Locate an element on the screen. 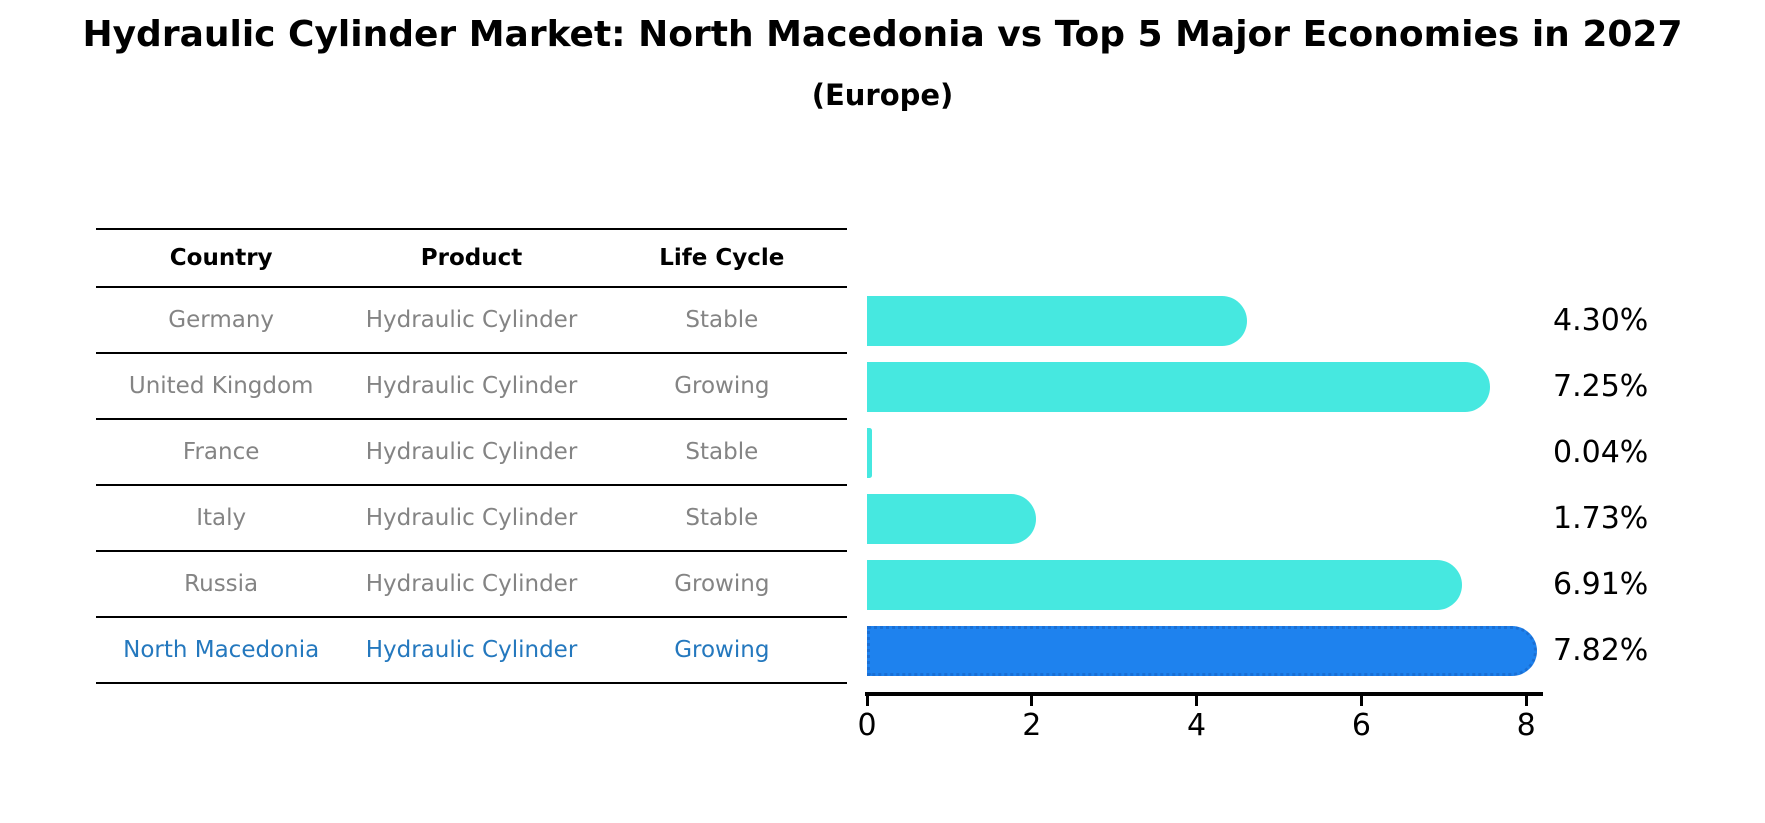 This screenshot has width=1765, height=823. x-tick-label: 6 is located at coordinates (1361, 725).